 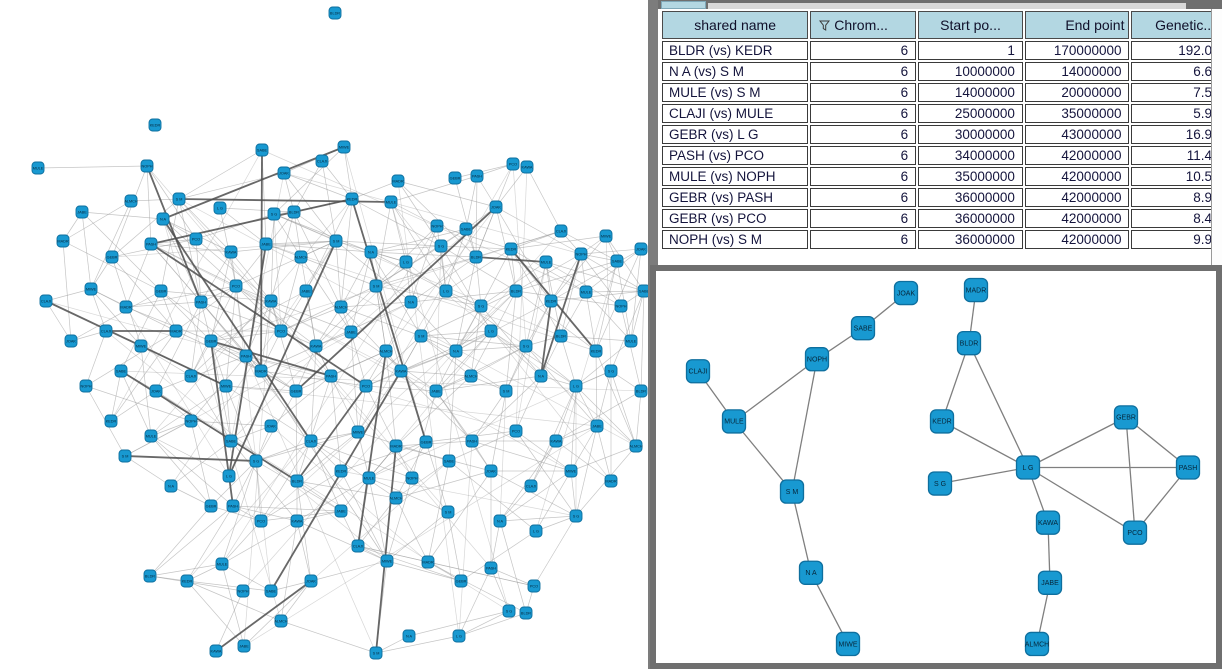 I want to click on network-node: GEBR, so click(x=112, y=257).